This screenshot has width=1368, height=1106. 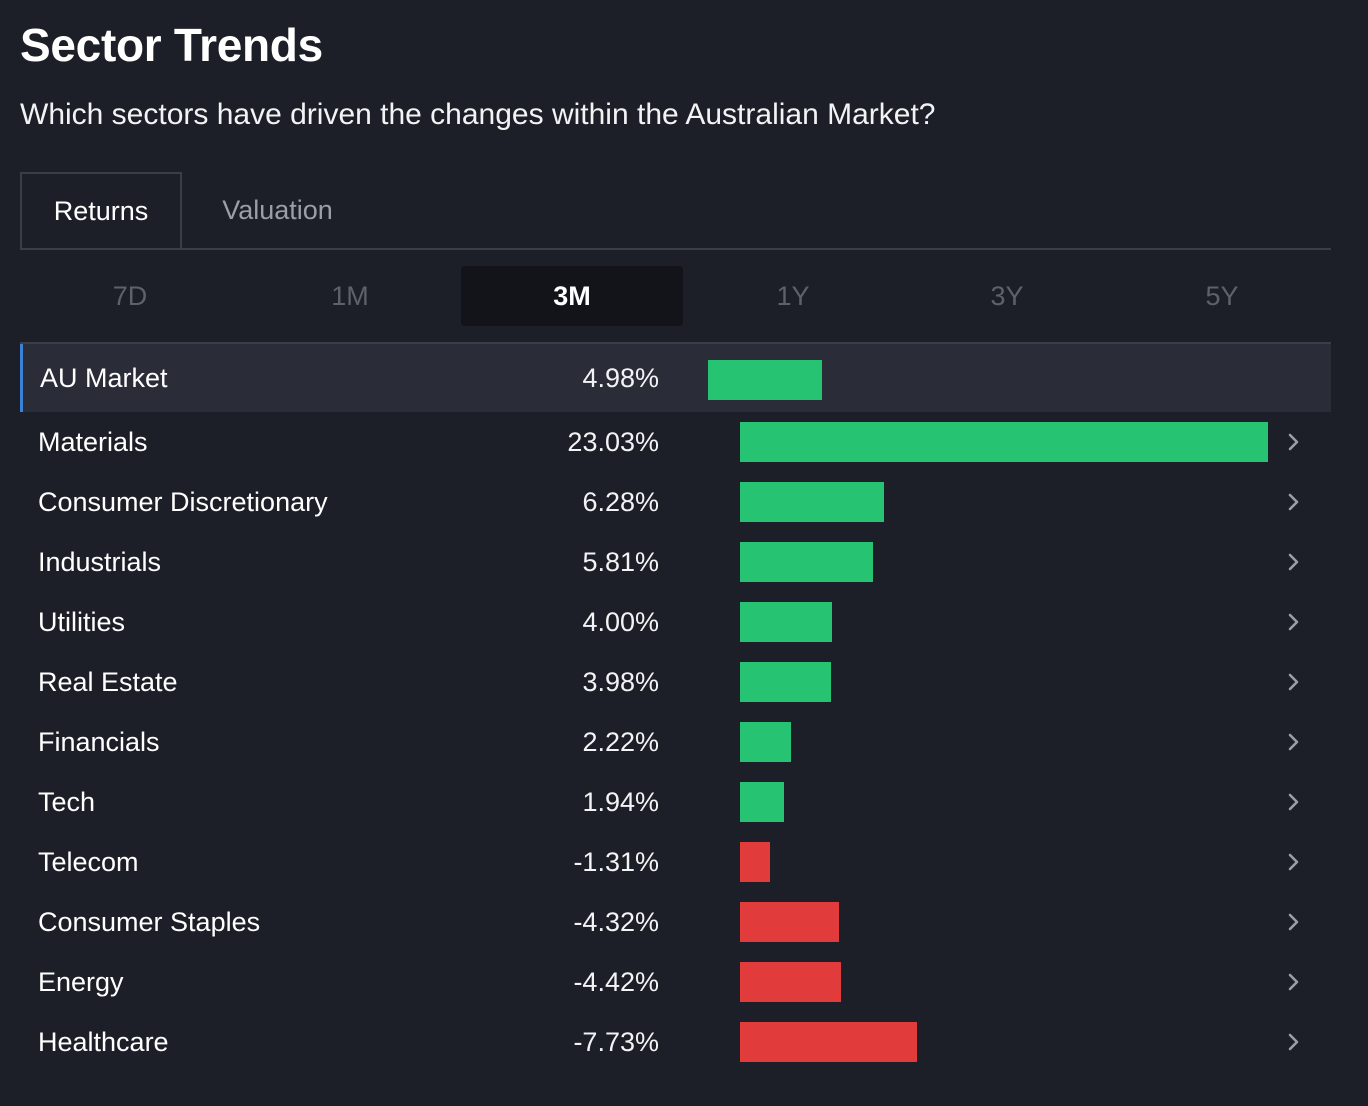 I want to click on sector-name: Tech, so click(x=67, y=801).